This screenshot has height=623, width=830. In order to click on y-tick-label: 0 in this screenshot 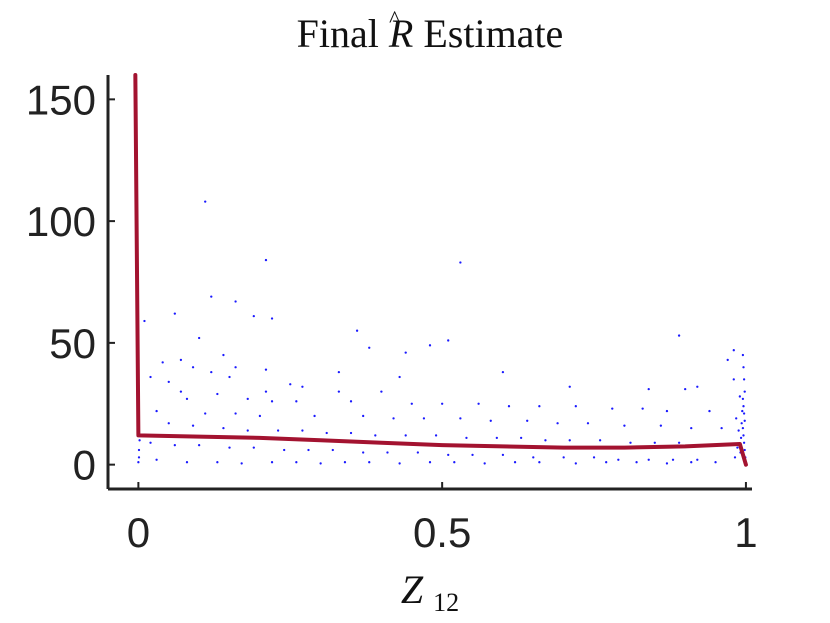, I will do `click(84, 465)`.